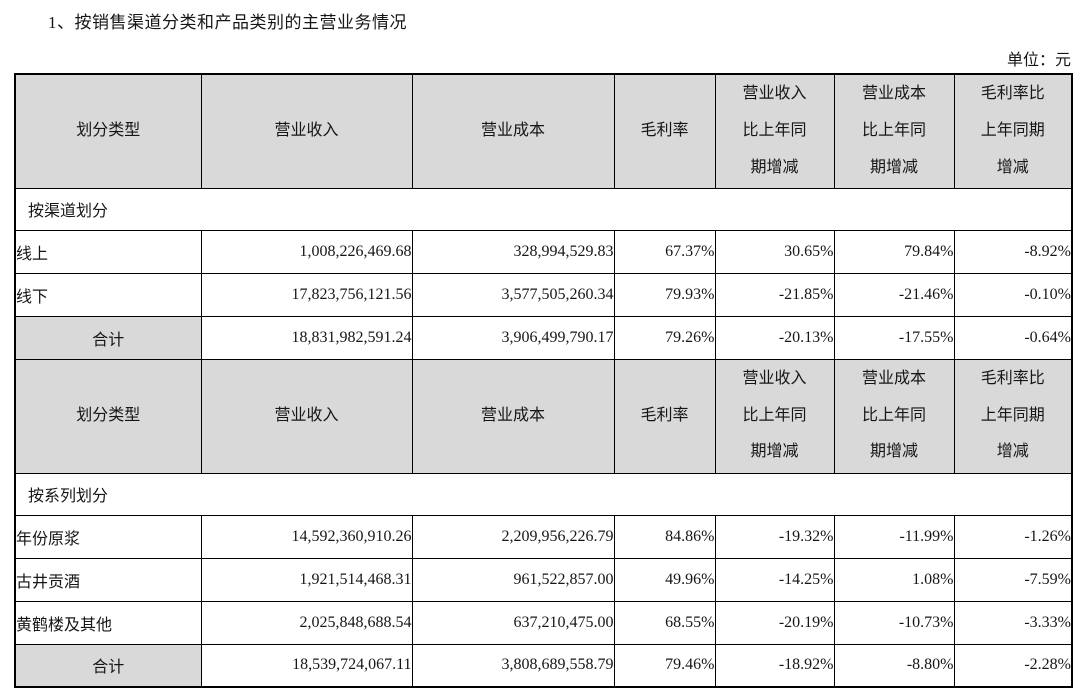 The height and width of the screenshot is (692, 1085). What do you see at coordinates (513, 337) in the screenshot?
I see `cost-cell: 3,906,499,790.17` at bounding box center [513, 337].